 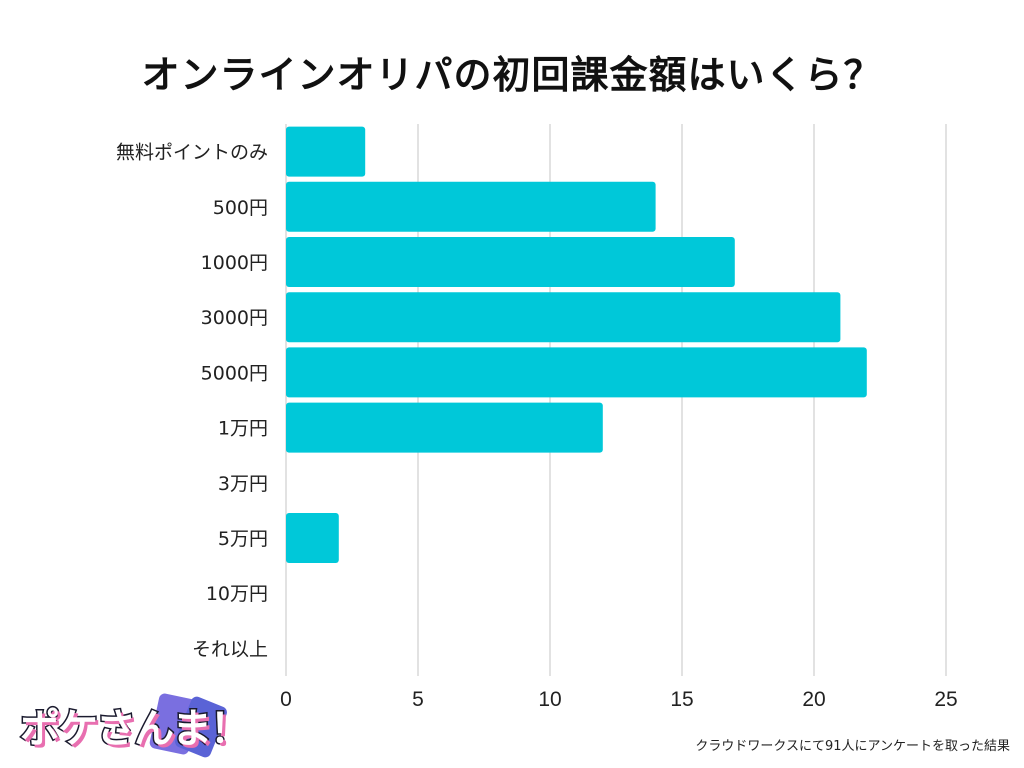 I want to click on category-label-3: 3000円, so click(x=234, y=318).